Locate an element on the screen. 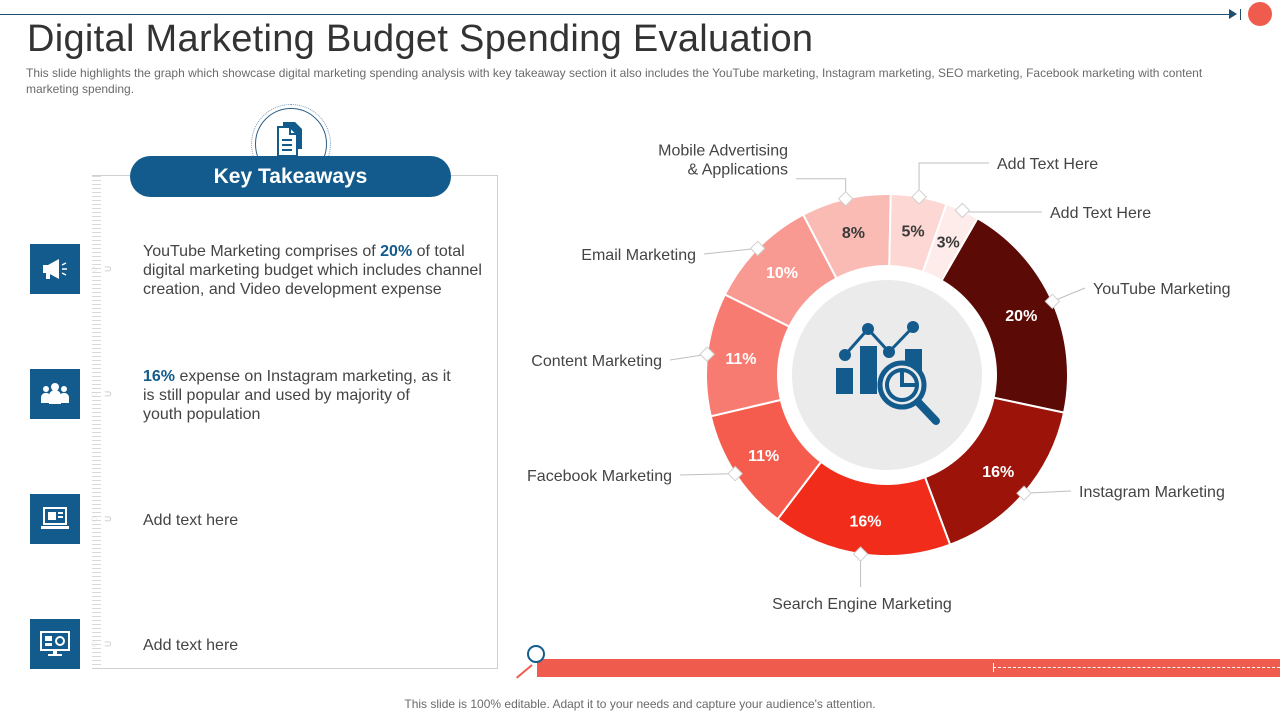 The image size is (1280, 720). bottom-accent-dash is located at coordinates (1136, 667).